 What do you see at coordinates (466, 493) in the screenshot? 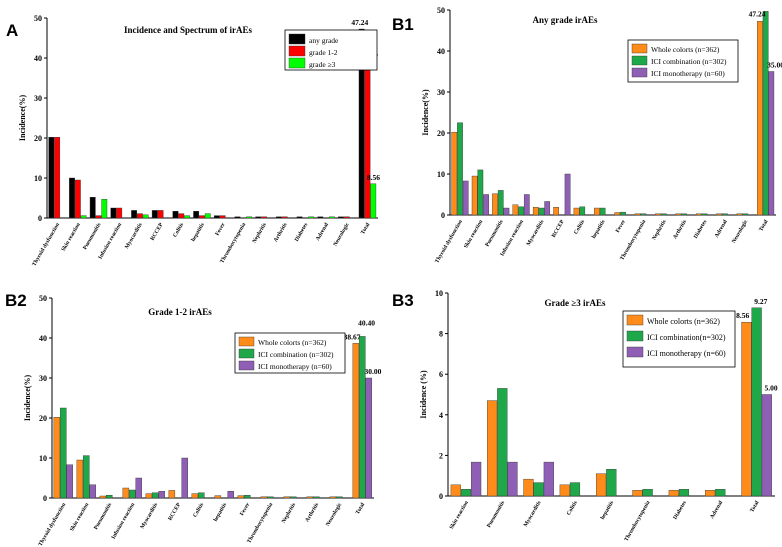
I see `bar-b3-s1-c0` at bounding box center [466, 493].